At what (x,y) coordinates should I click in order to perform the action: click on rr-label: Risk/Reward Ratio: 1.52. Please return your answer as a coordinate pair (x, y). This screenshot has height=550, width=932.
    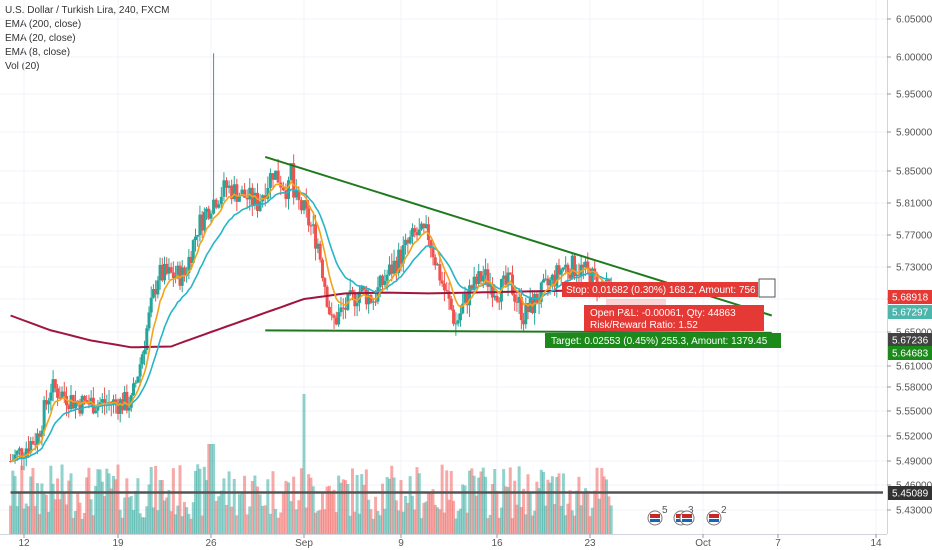
    Looking at the image, I should click on (644, 325).